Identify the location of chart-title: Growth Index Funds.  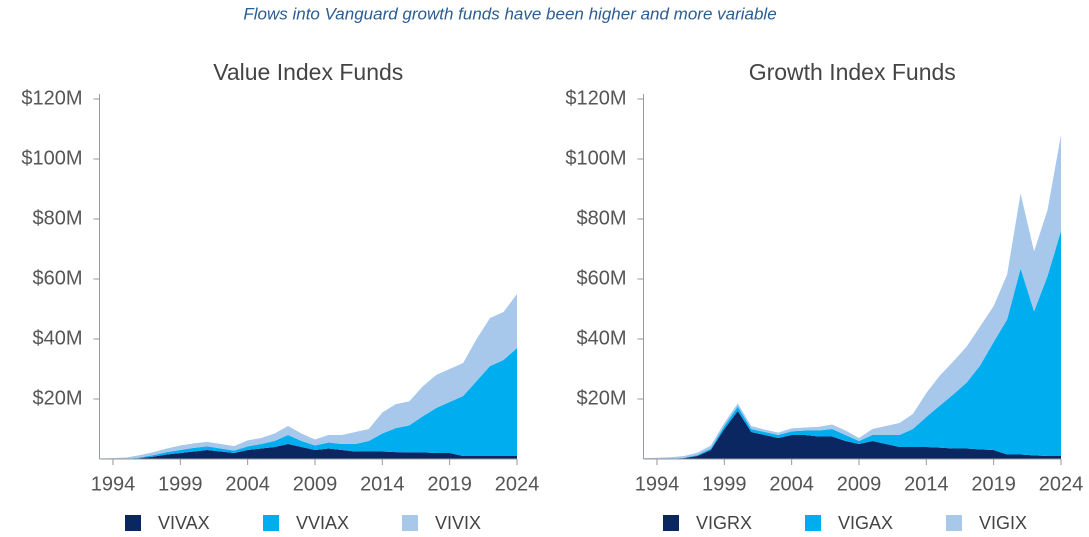
(852, 72).